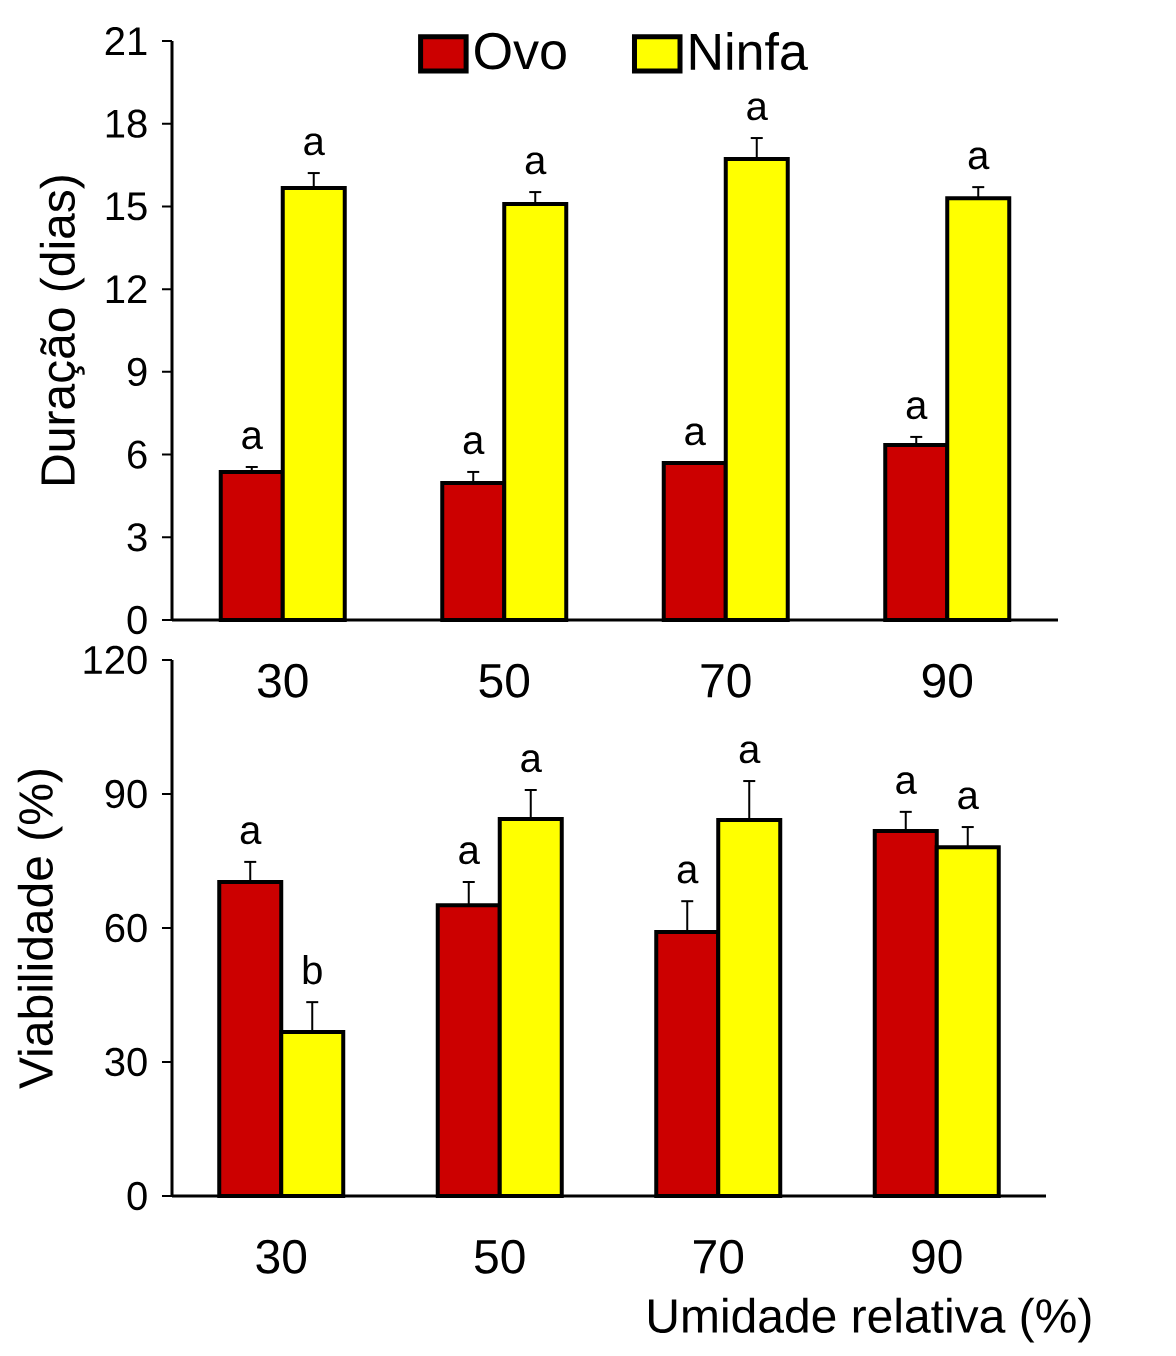 The width and height of the screenshot is (1176, 1356). Describe the element at coordinates (137, 537) in the screenshot. I see `y-tick-label: 3` at that location.